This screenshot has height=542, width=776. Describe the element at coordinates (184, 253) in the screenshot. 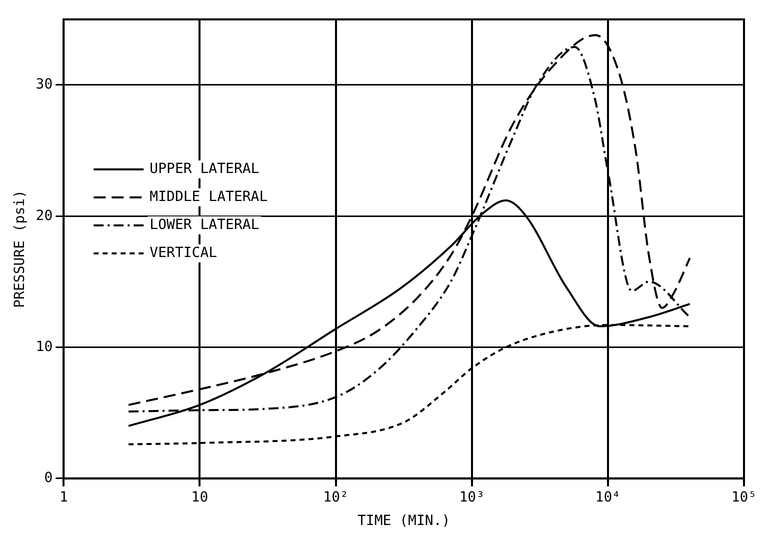

I see `legend-label: VERTICAL` at that location.